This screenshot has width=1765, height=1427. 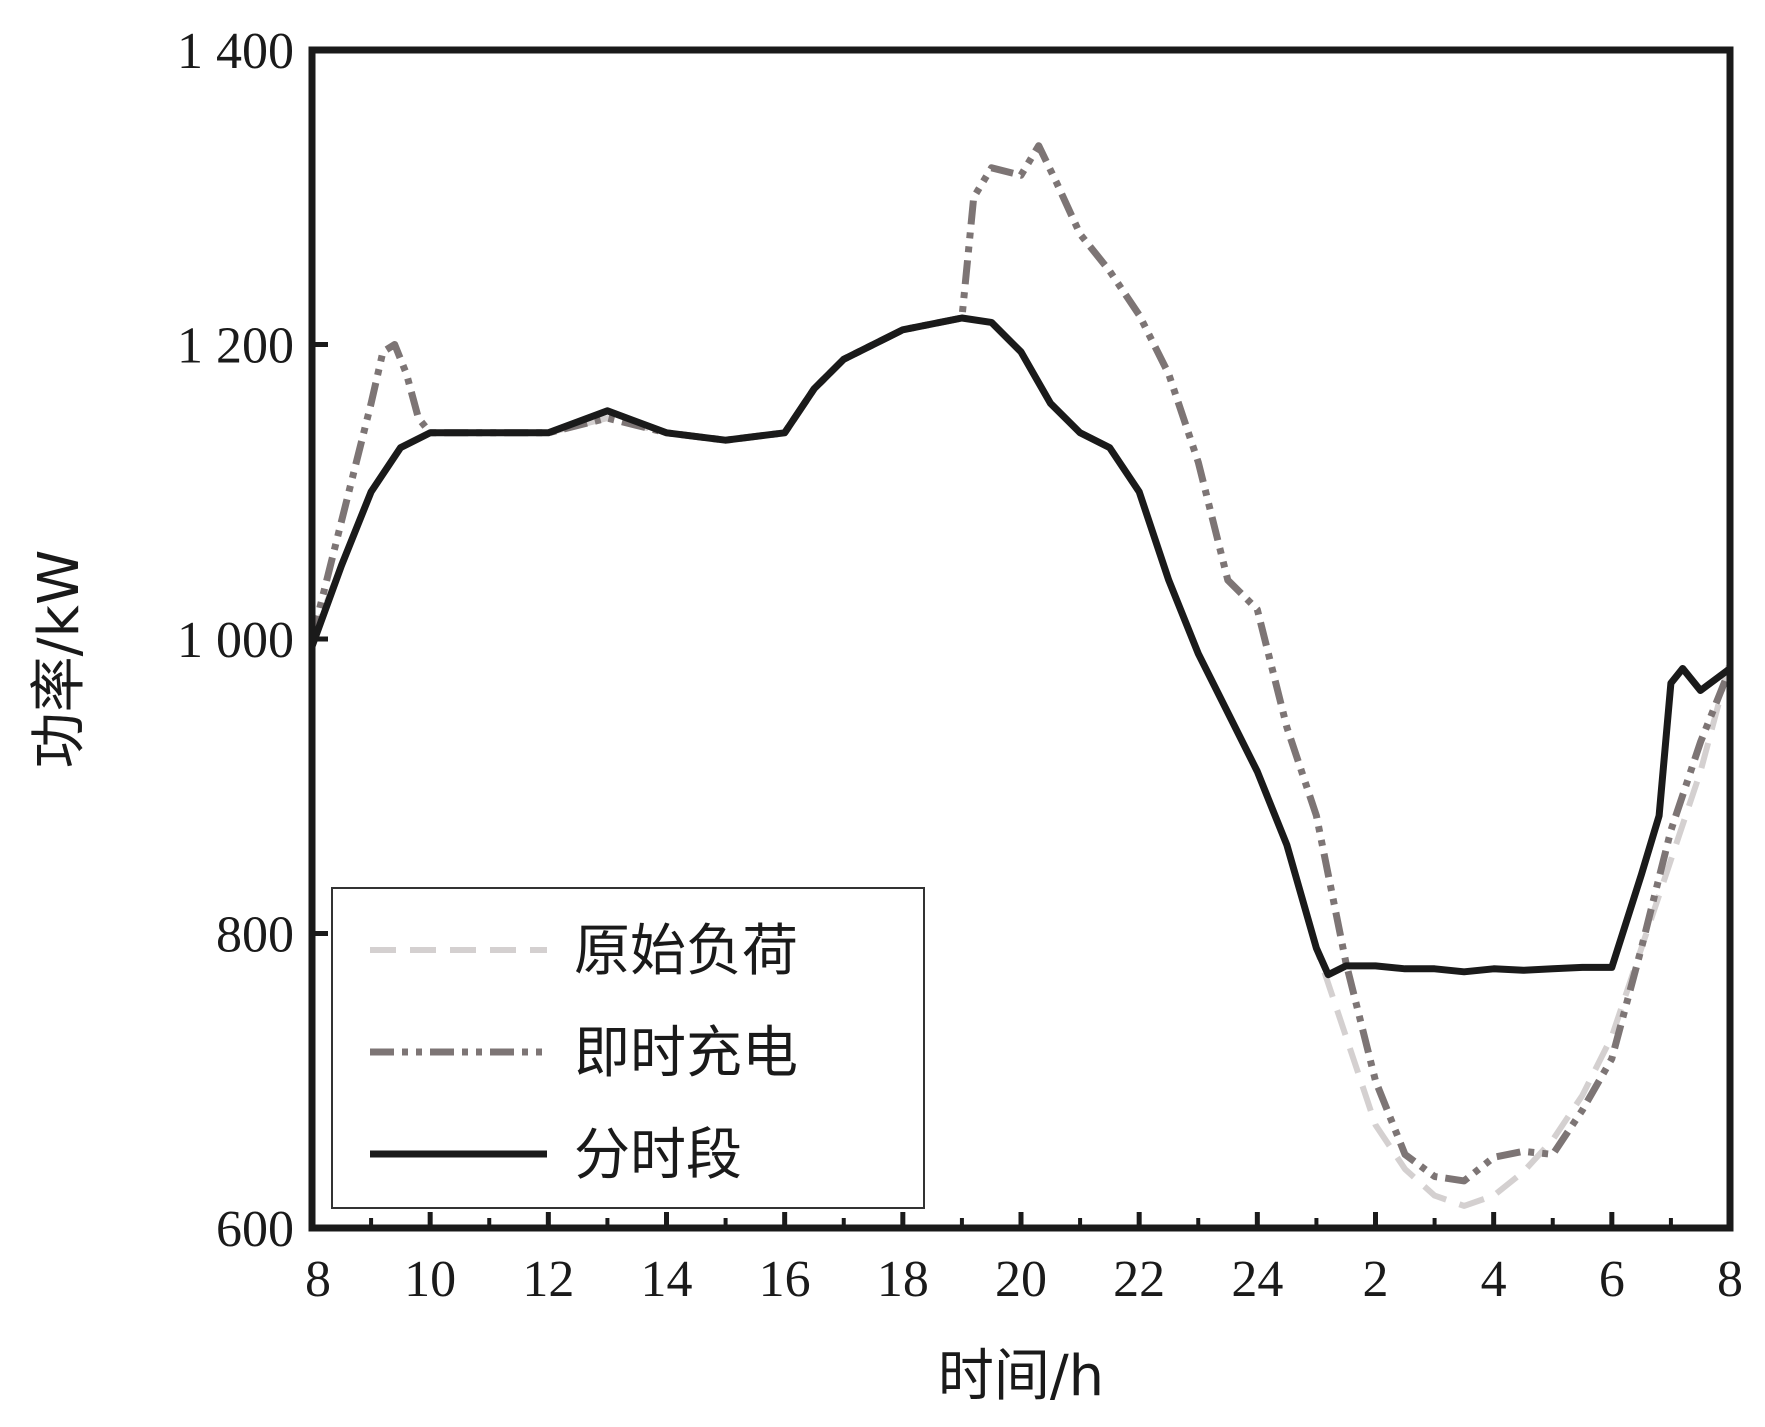 What do you see at coordinates (548, 1279) in the screenshot?
I see `x-tick-label: 12` at bounding box center [548, 1279].